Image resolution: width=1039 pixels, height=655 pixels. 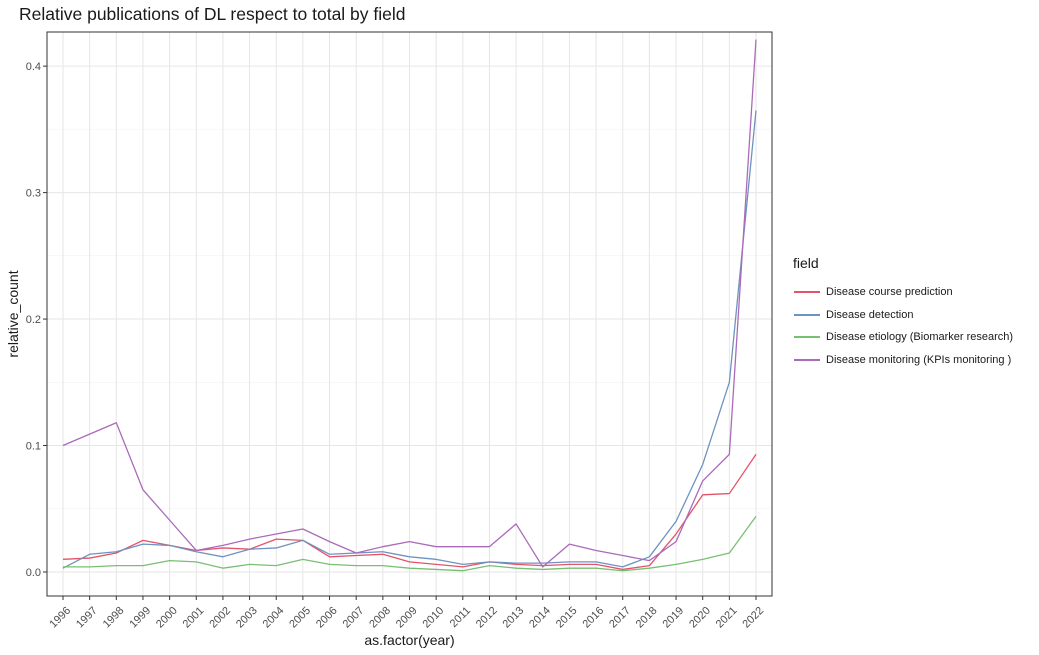 What do you see at coordinates (33, 194) in the screenshot?
I see `y-tick-label: 0.3` at bounding box center [33, 194].